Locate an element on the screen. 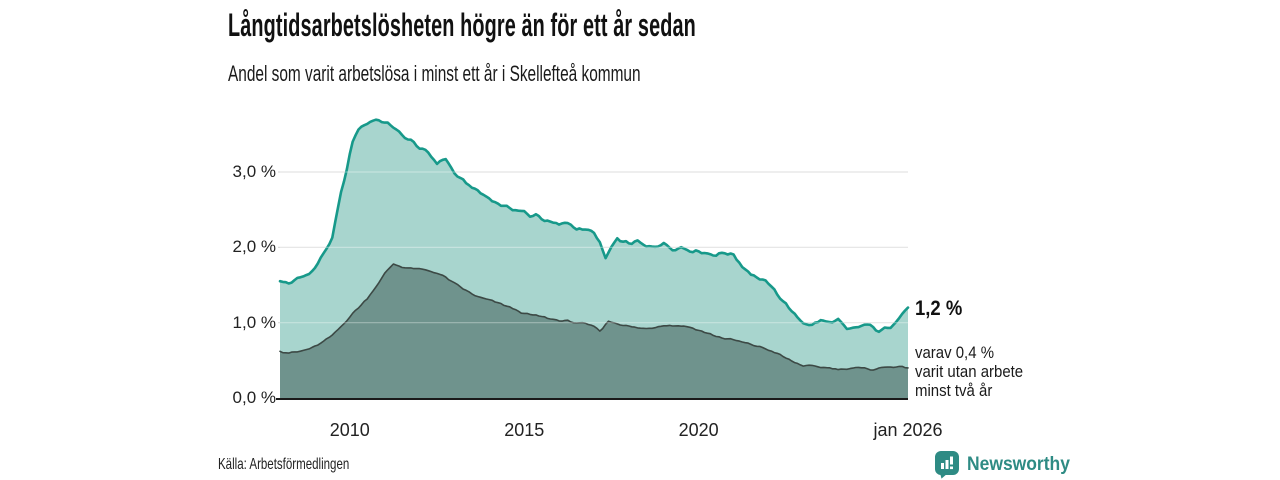  area-fill is located at coordinates (594, 331).